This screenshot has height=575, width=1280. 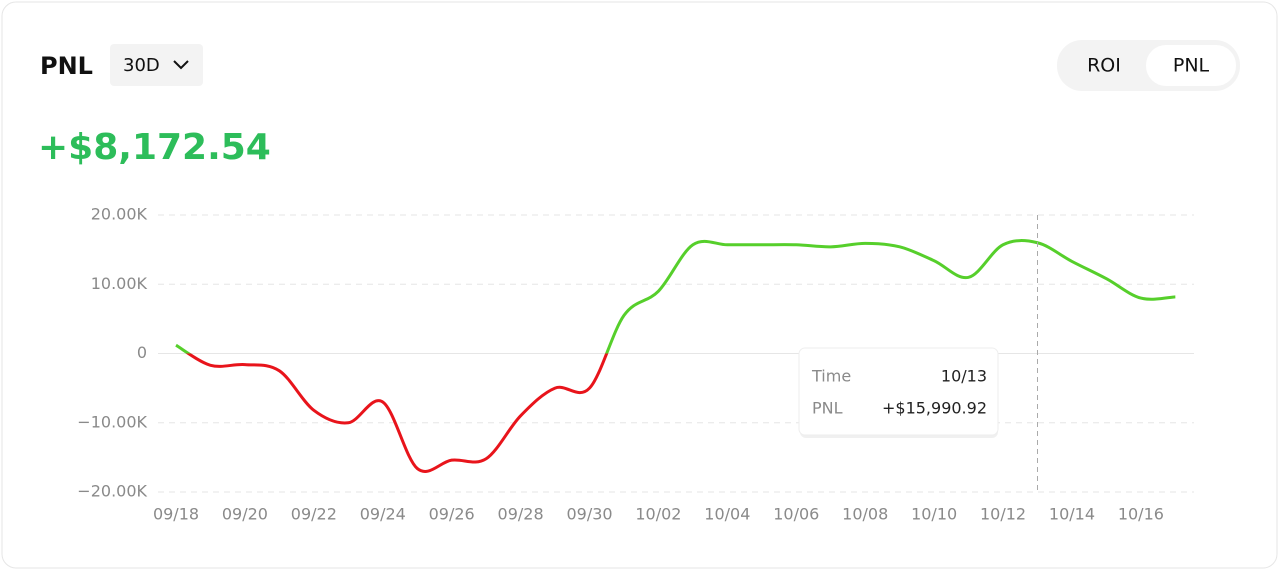 What do you see at coordinates (964, 376) in the screenshot?
I see `tooltip-time: 10/13` at bounding box center [964, 376].